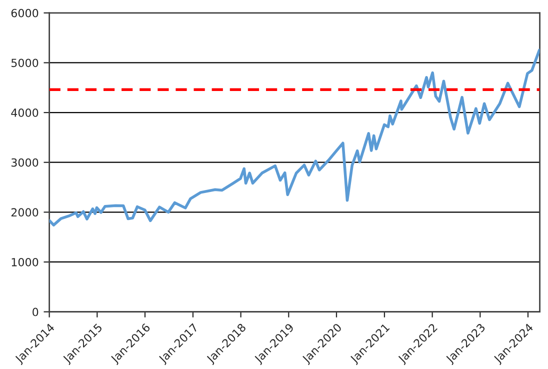 This screenshot has width=548, height=369. I want to click on y-tick-label: 6000, so click(24, 13).